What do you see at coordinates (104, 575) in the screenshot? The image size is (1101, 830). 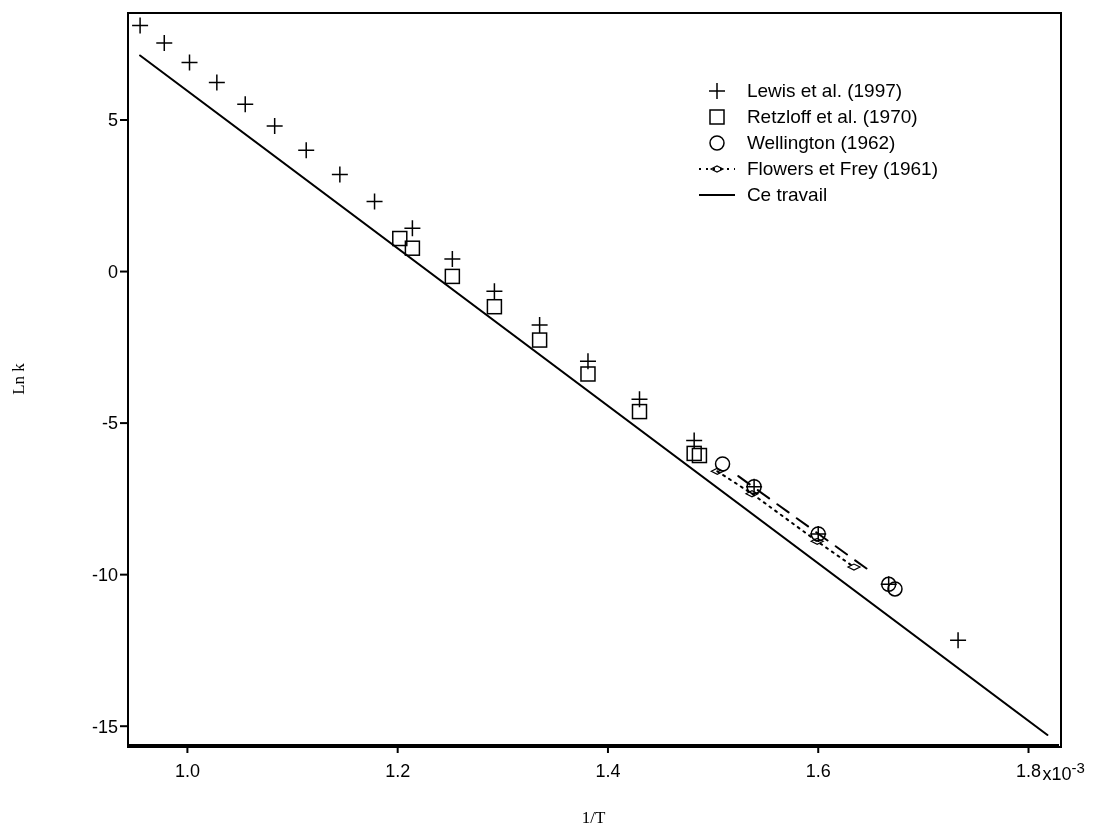 I see `y-tick-label: -10` at bounding box center [104, 575].